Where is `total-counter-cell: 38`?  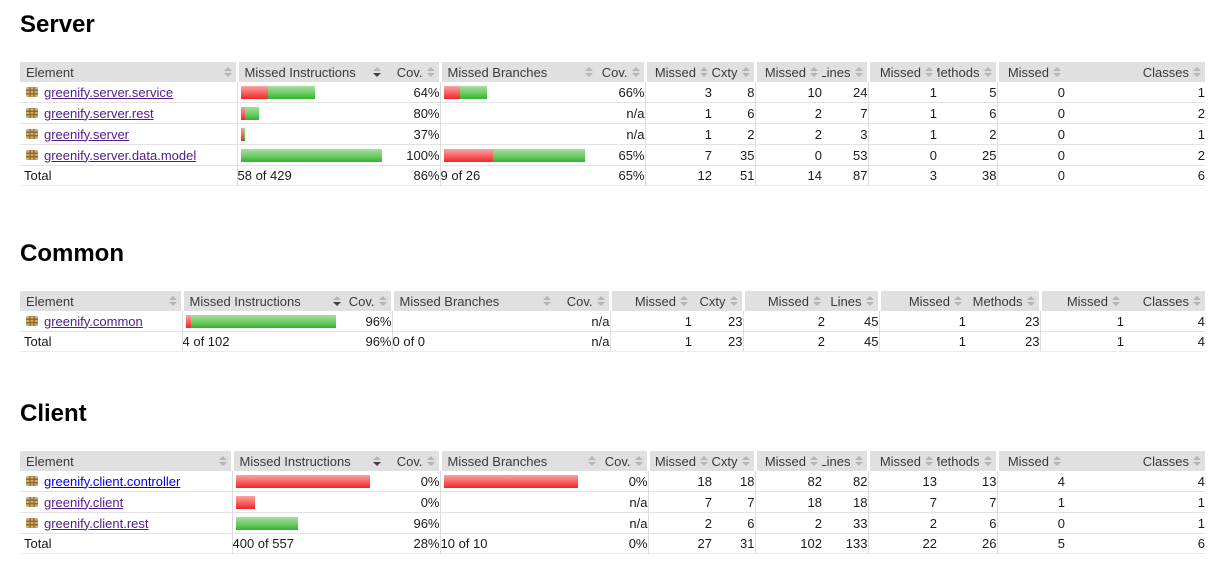 total-counter-cell: 38 is located at coordinates (967, 175).